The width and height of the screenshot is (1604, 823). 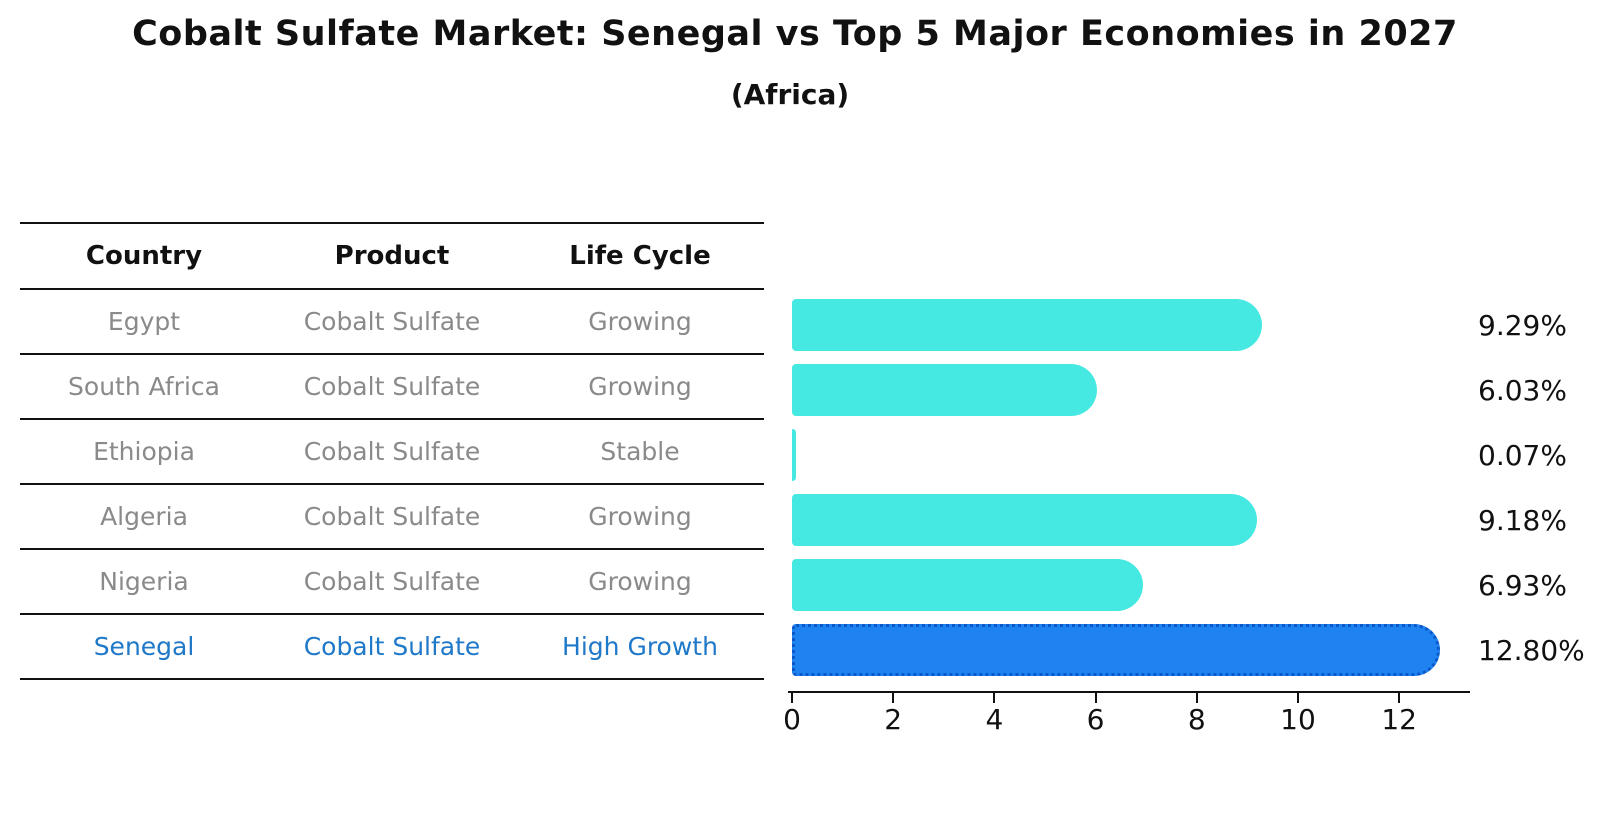 I want to click on x-tick-label: 0, so click(x=792, y=719).